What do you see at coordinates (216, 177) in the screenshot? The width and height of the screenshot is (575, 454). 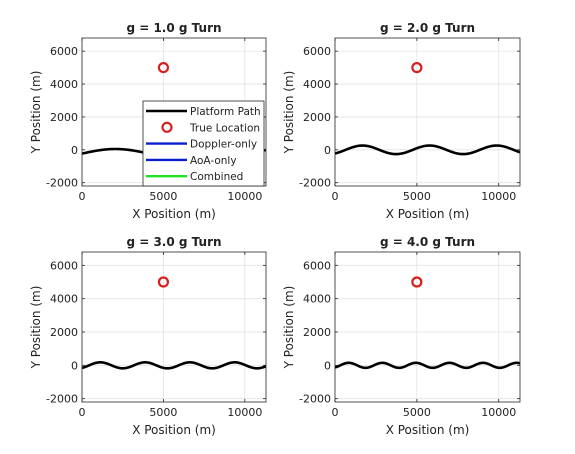 I see `legend-entry-label: Combined` at bounding box center [216, 177].